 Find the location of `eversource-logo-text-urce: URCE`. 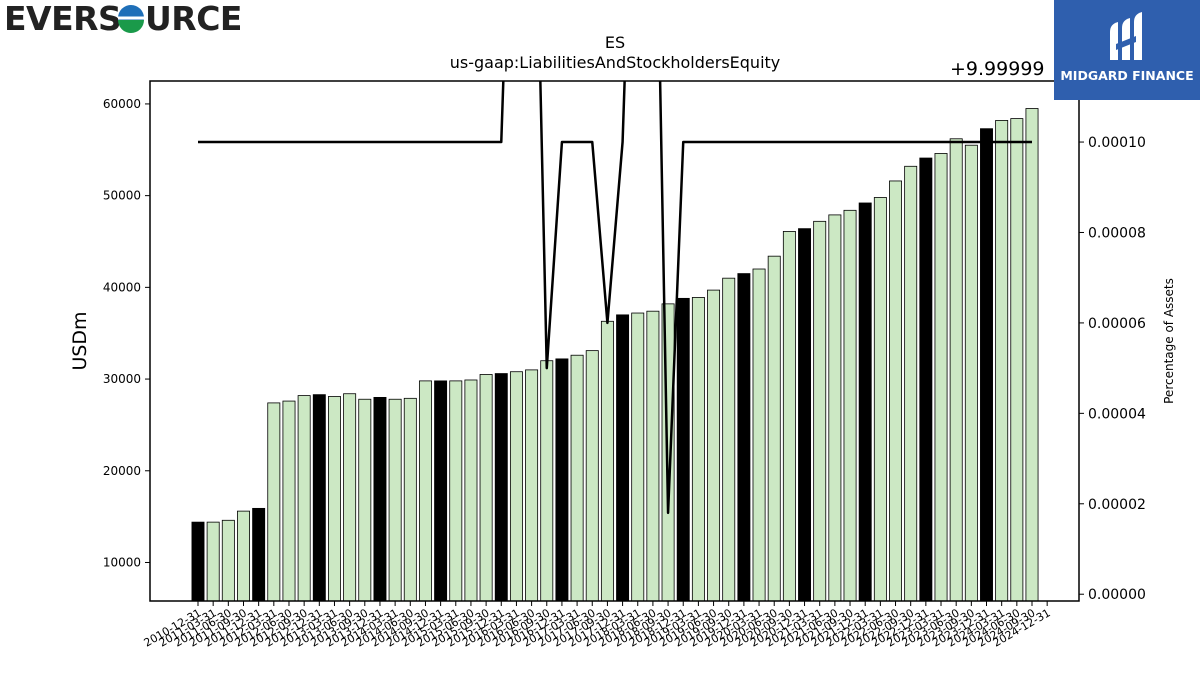

eversource-logo-text-urce: URCE is located at coordinates (193, 19).